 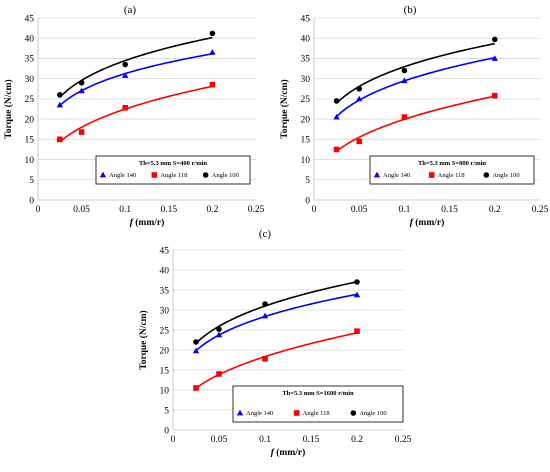 What do you see at coordinates (318, 393) in the screenshot?
I see `legend-condition: Th=5.3 mm S=1600 r/min` at bounding box center [318, 393].